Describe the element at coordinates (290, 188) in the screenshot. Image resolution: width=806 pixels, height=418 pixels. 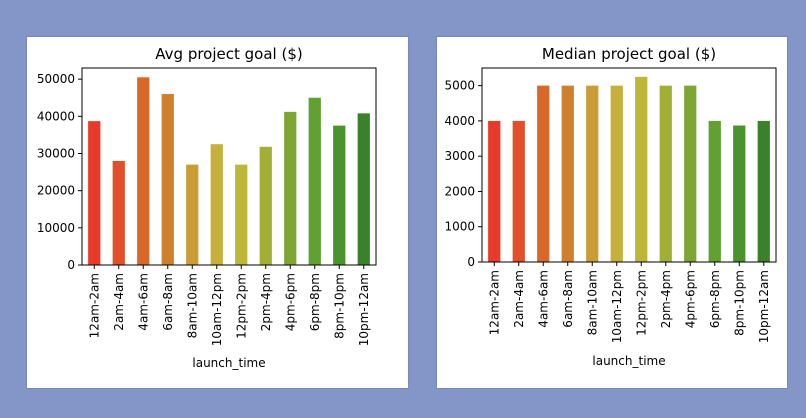
I see `avg-bar-4pm-6pm` at that location.